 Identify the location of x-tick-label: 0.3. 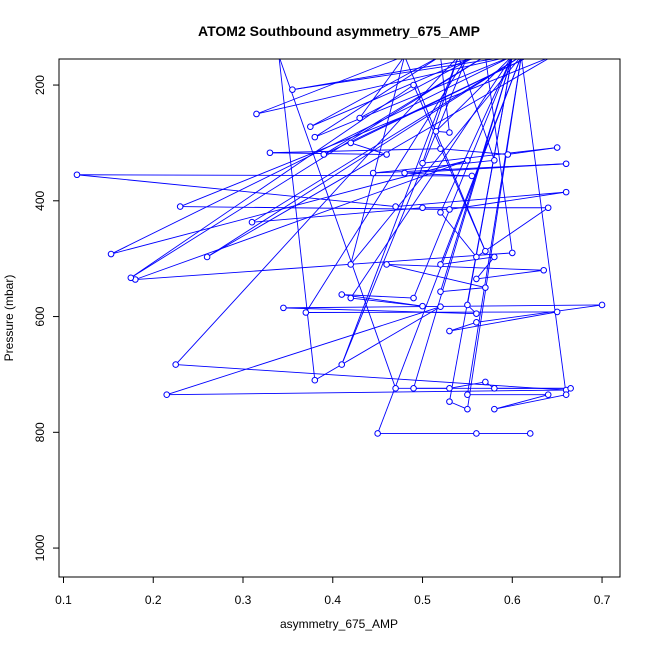
(243, 600).